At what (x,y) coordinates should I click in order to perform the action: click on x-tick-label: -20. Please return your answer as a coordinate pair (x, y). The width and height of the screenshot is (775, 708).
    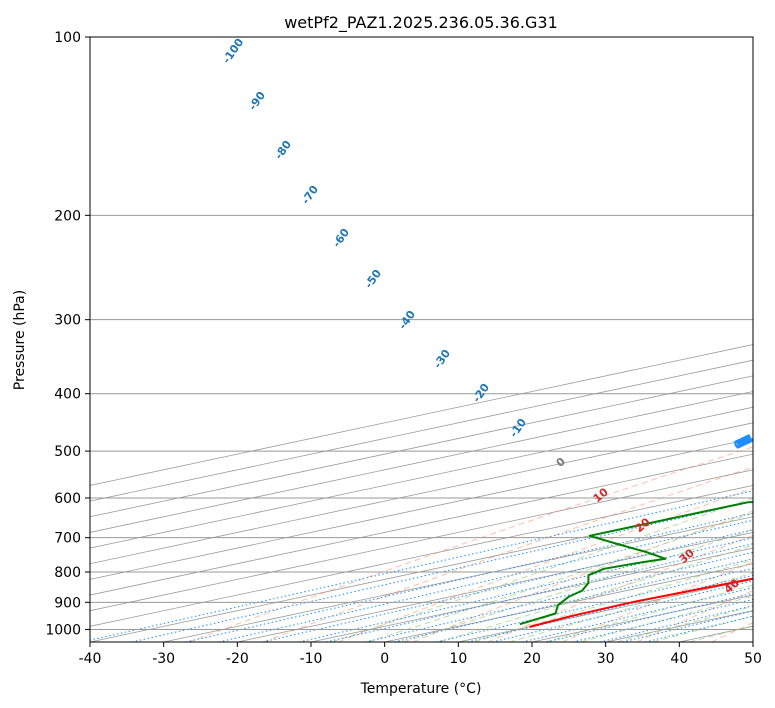
    Looking at the image, I should click on (237, 659).